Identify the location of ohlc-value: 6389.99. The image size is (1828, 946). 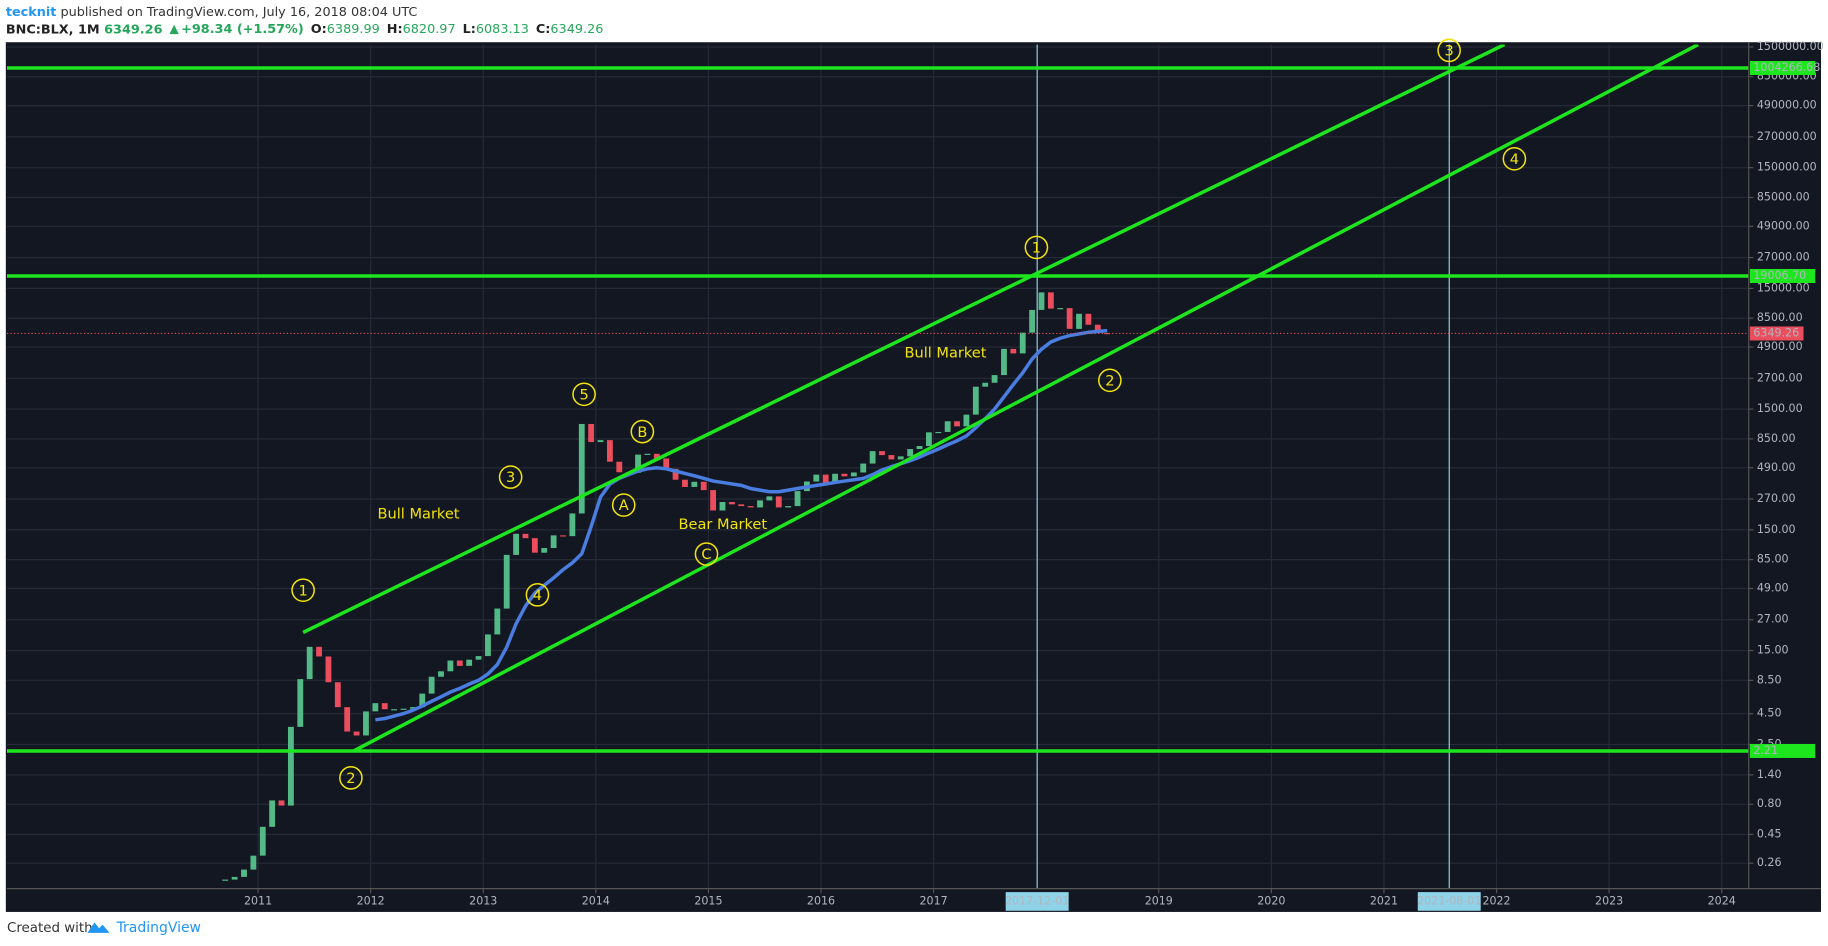
(353, 29).